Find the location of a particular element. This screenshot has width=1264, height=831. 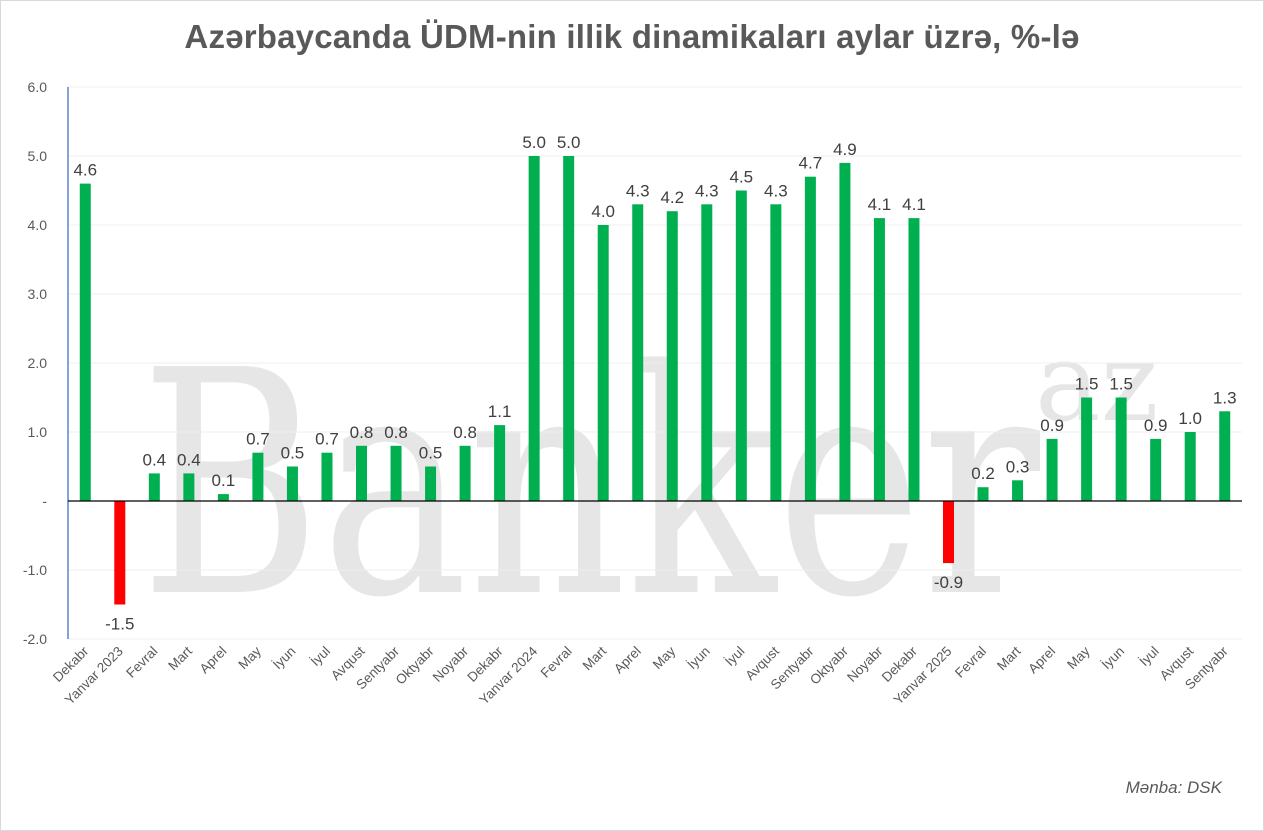

watermark-superscript: az is located at coordinates (1097, 382).